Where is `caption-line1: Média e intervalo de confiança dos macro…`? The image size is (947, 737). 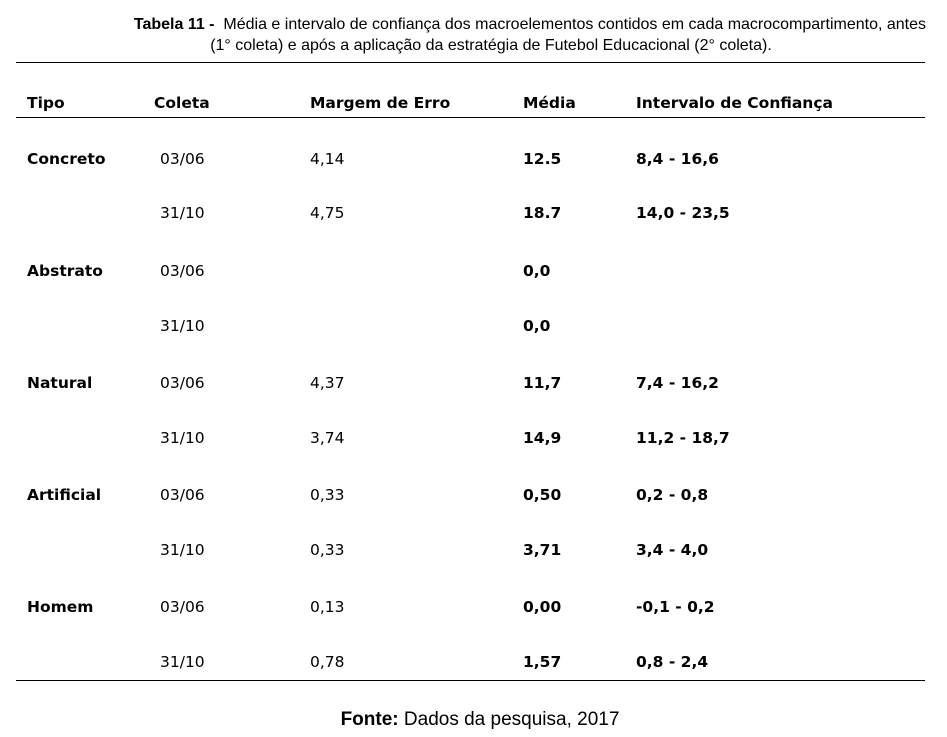
caption-line1: Média e intervalo de confiança dos macro… is located at coordinates (574, 24).